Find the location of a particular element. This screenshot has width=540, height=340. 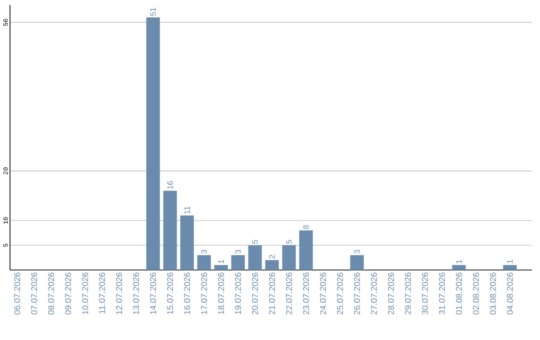

x-tick-label: 12.07.2026 is located at coordinates (119, 293).